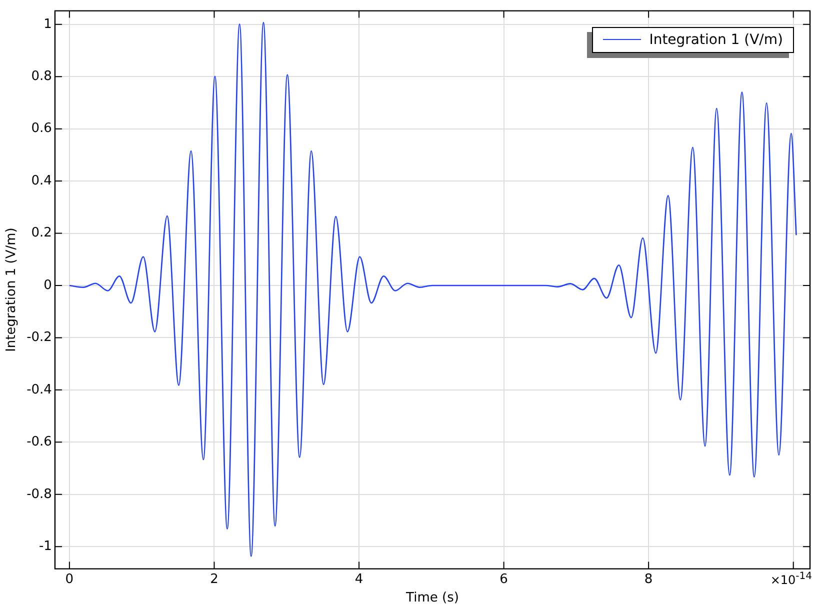  I want to click on y-tick-label: -0.6, so click(39, 442).